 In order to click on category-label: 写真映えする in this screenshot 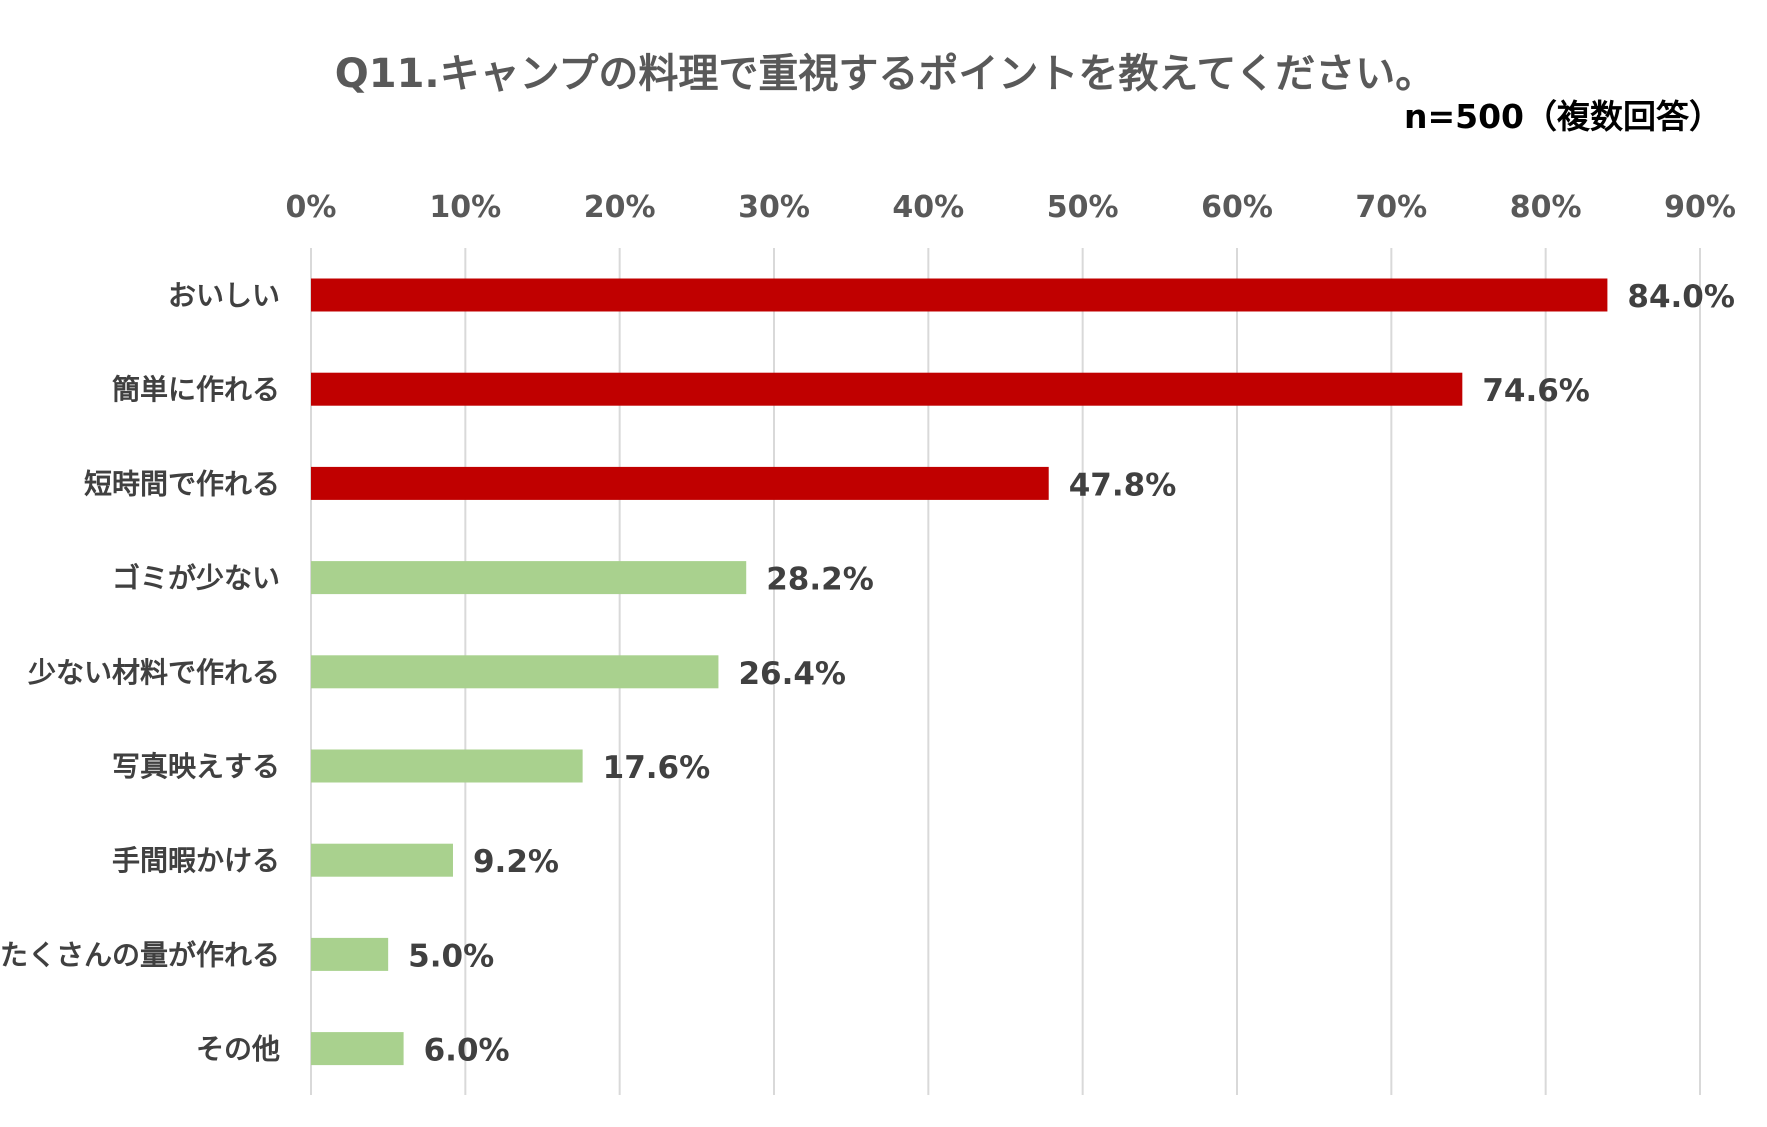, I will do `click(196, 766)`.